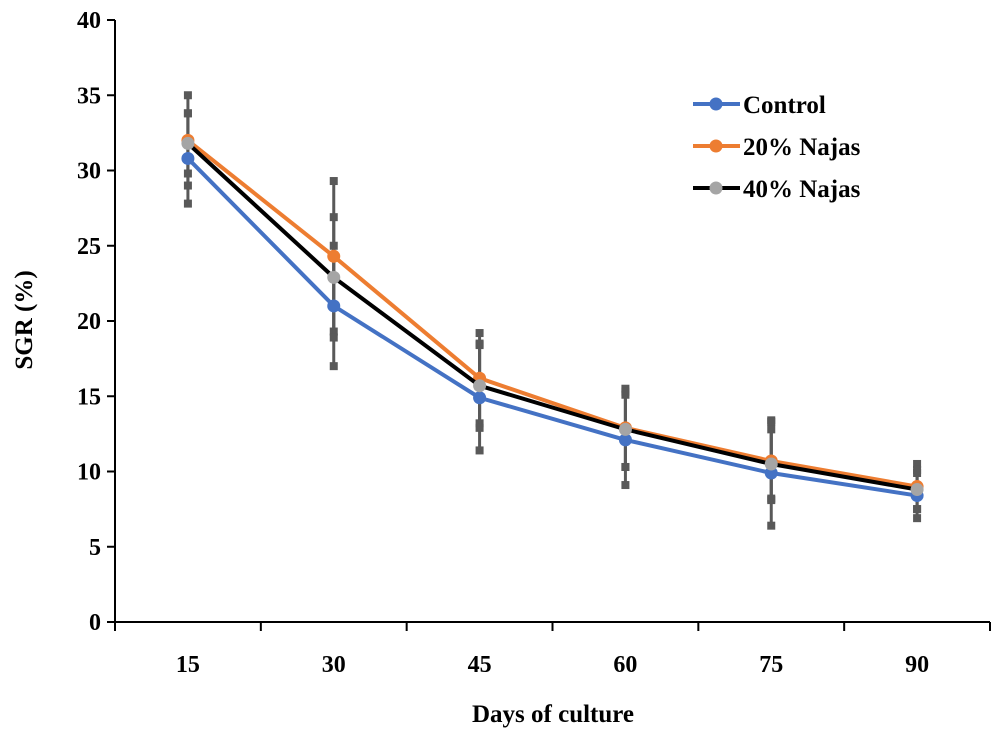 This screenshot has height=730, width=995. I want to click on x-axis-title: Days of culture, so click(553, 714).